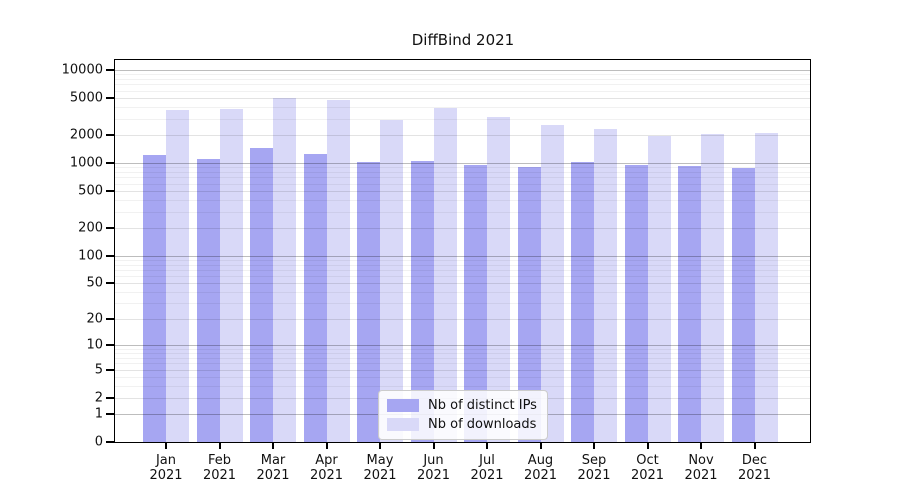 The width and height of the screenshot is (900, 500). Describe the element at coordinates (463, 40) in the screenshot. I see `chart-title: DiffBind 2021` at that location.